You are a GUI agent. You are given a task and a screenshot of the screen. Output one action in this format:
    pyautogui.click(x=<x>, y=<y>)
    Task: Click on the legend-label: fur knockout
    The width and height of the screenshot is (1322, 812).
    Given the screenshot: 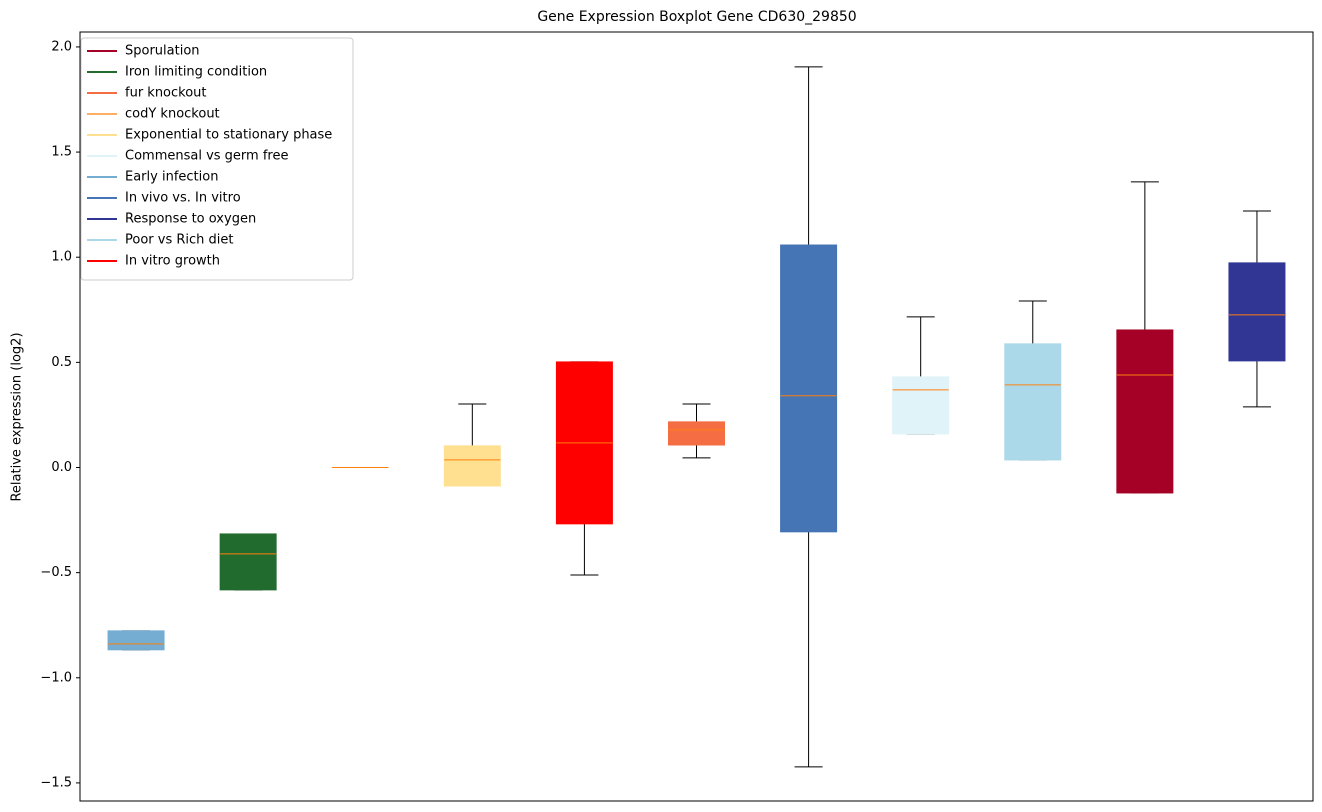 What is the action you would take?
    pyautogui.click(x=166, y=93)
    